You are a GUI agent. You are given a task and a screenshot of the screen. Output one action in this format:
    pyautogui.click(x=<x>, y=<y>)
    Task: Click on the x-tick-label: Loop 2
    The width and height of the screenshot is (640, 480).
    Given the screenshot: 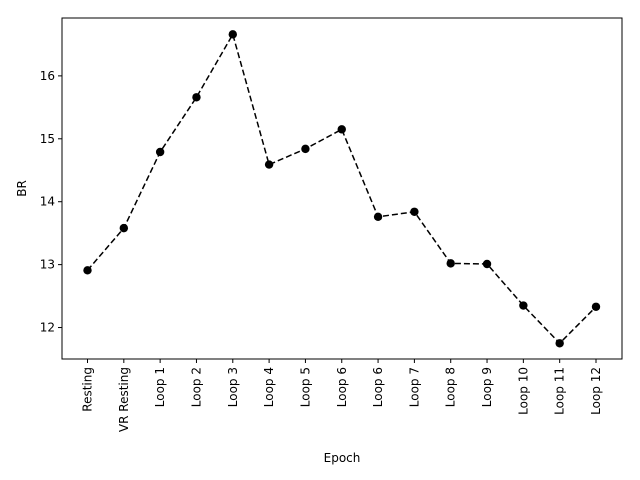 What is the action you would take?
    pyautogui.click(x=196, y=387)
    